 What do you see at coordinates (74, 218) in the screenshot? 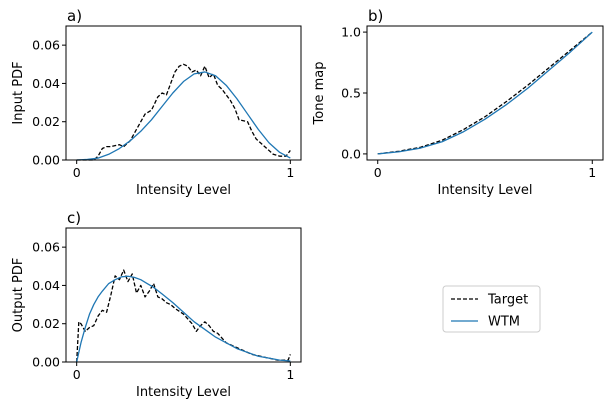
I see `panel-label: c)` at bounding box center [74, 218].